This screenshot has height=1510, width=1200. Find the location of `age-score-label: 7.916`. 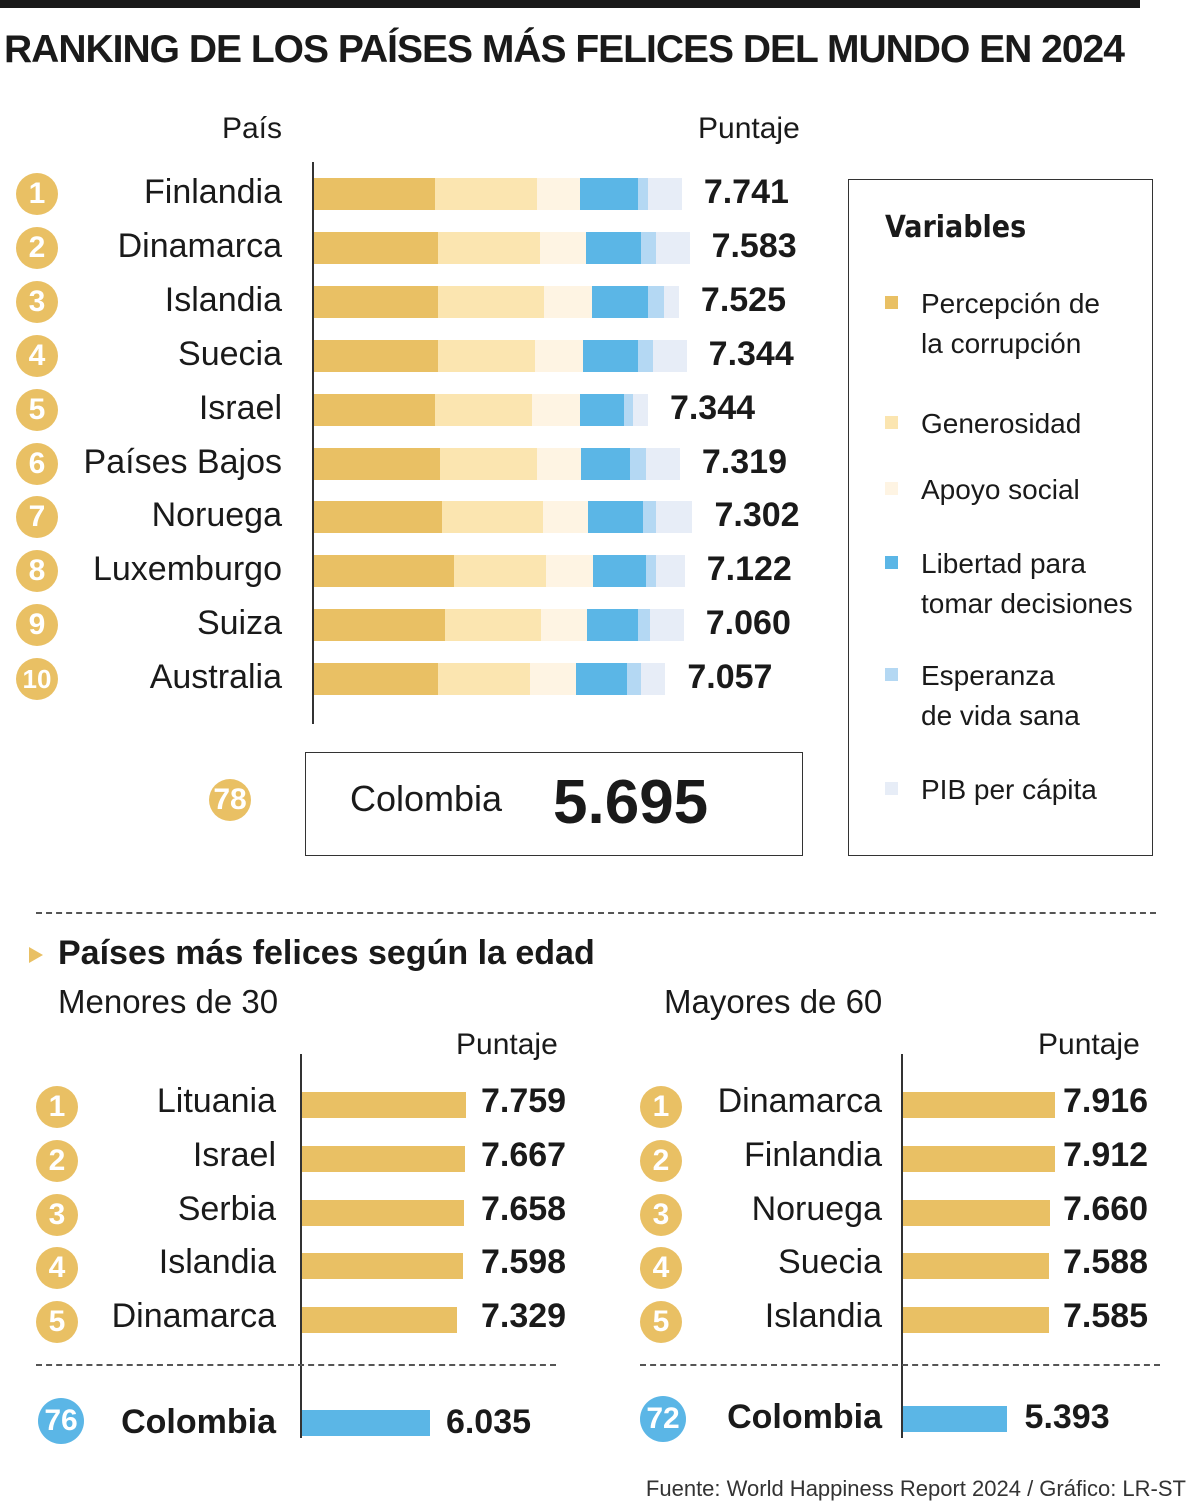

age-score-label: 7.916 is located at coordinates (1106, 1101).